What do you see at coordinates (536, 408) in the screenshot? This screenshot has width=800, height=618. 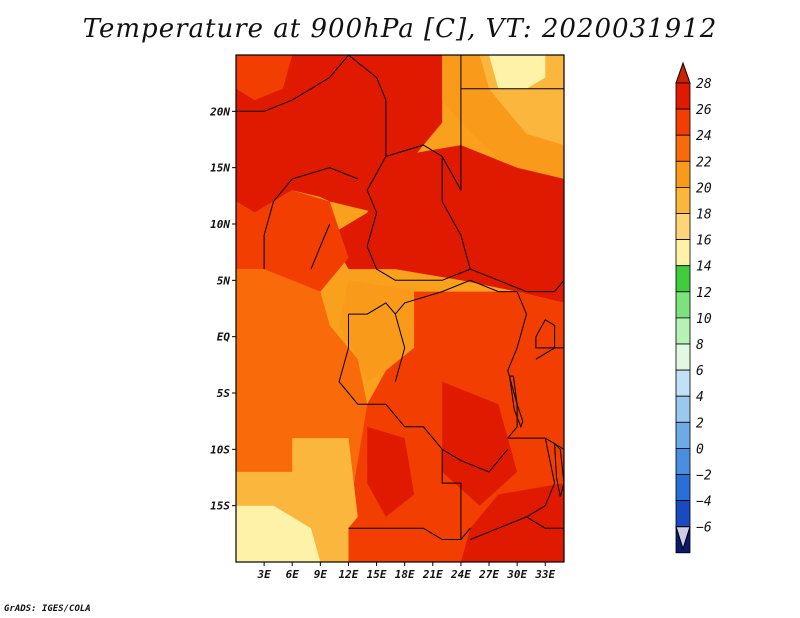 I see `lakes` at bounding box center [536, 408].